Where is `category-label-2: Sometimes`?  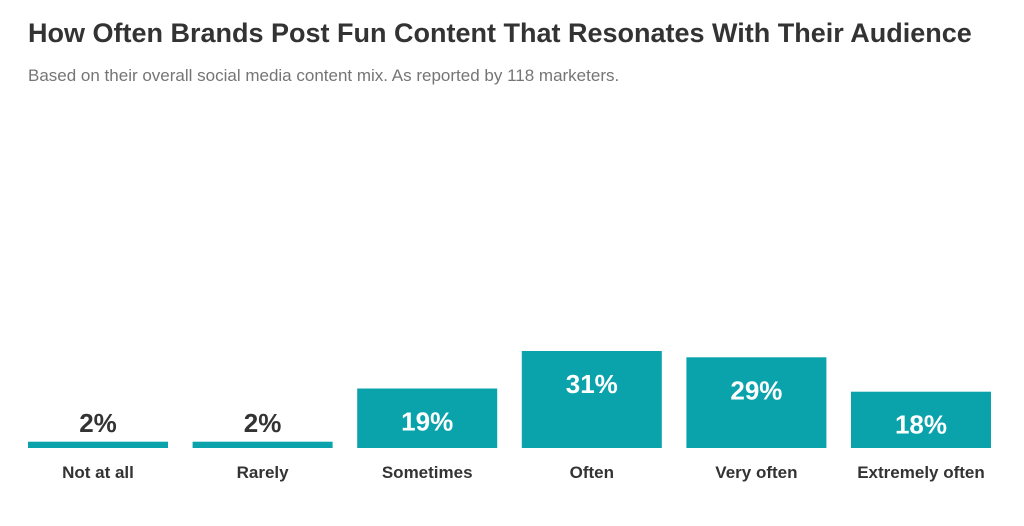
category-label-2: Sometimes is located at coordinates (427, 472).